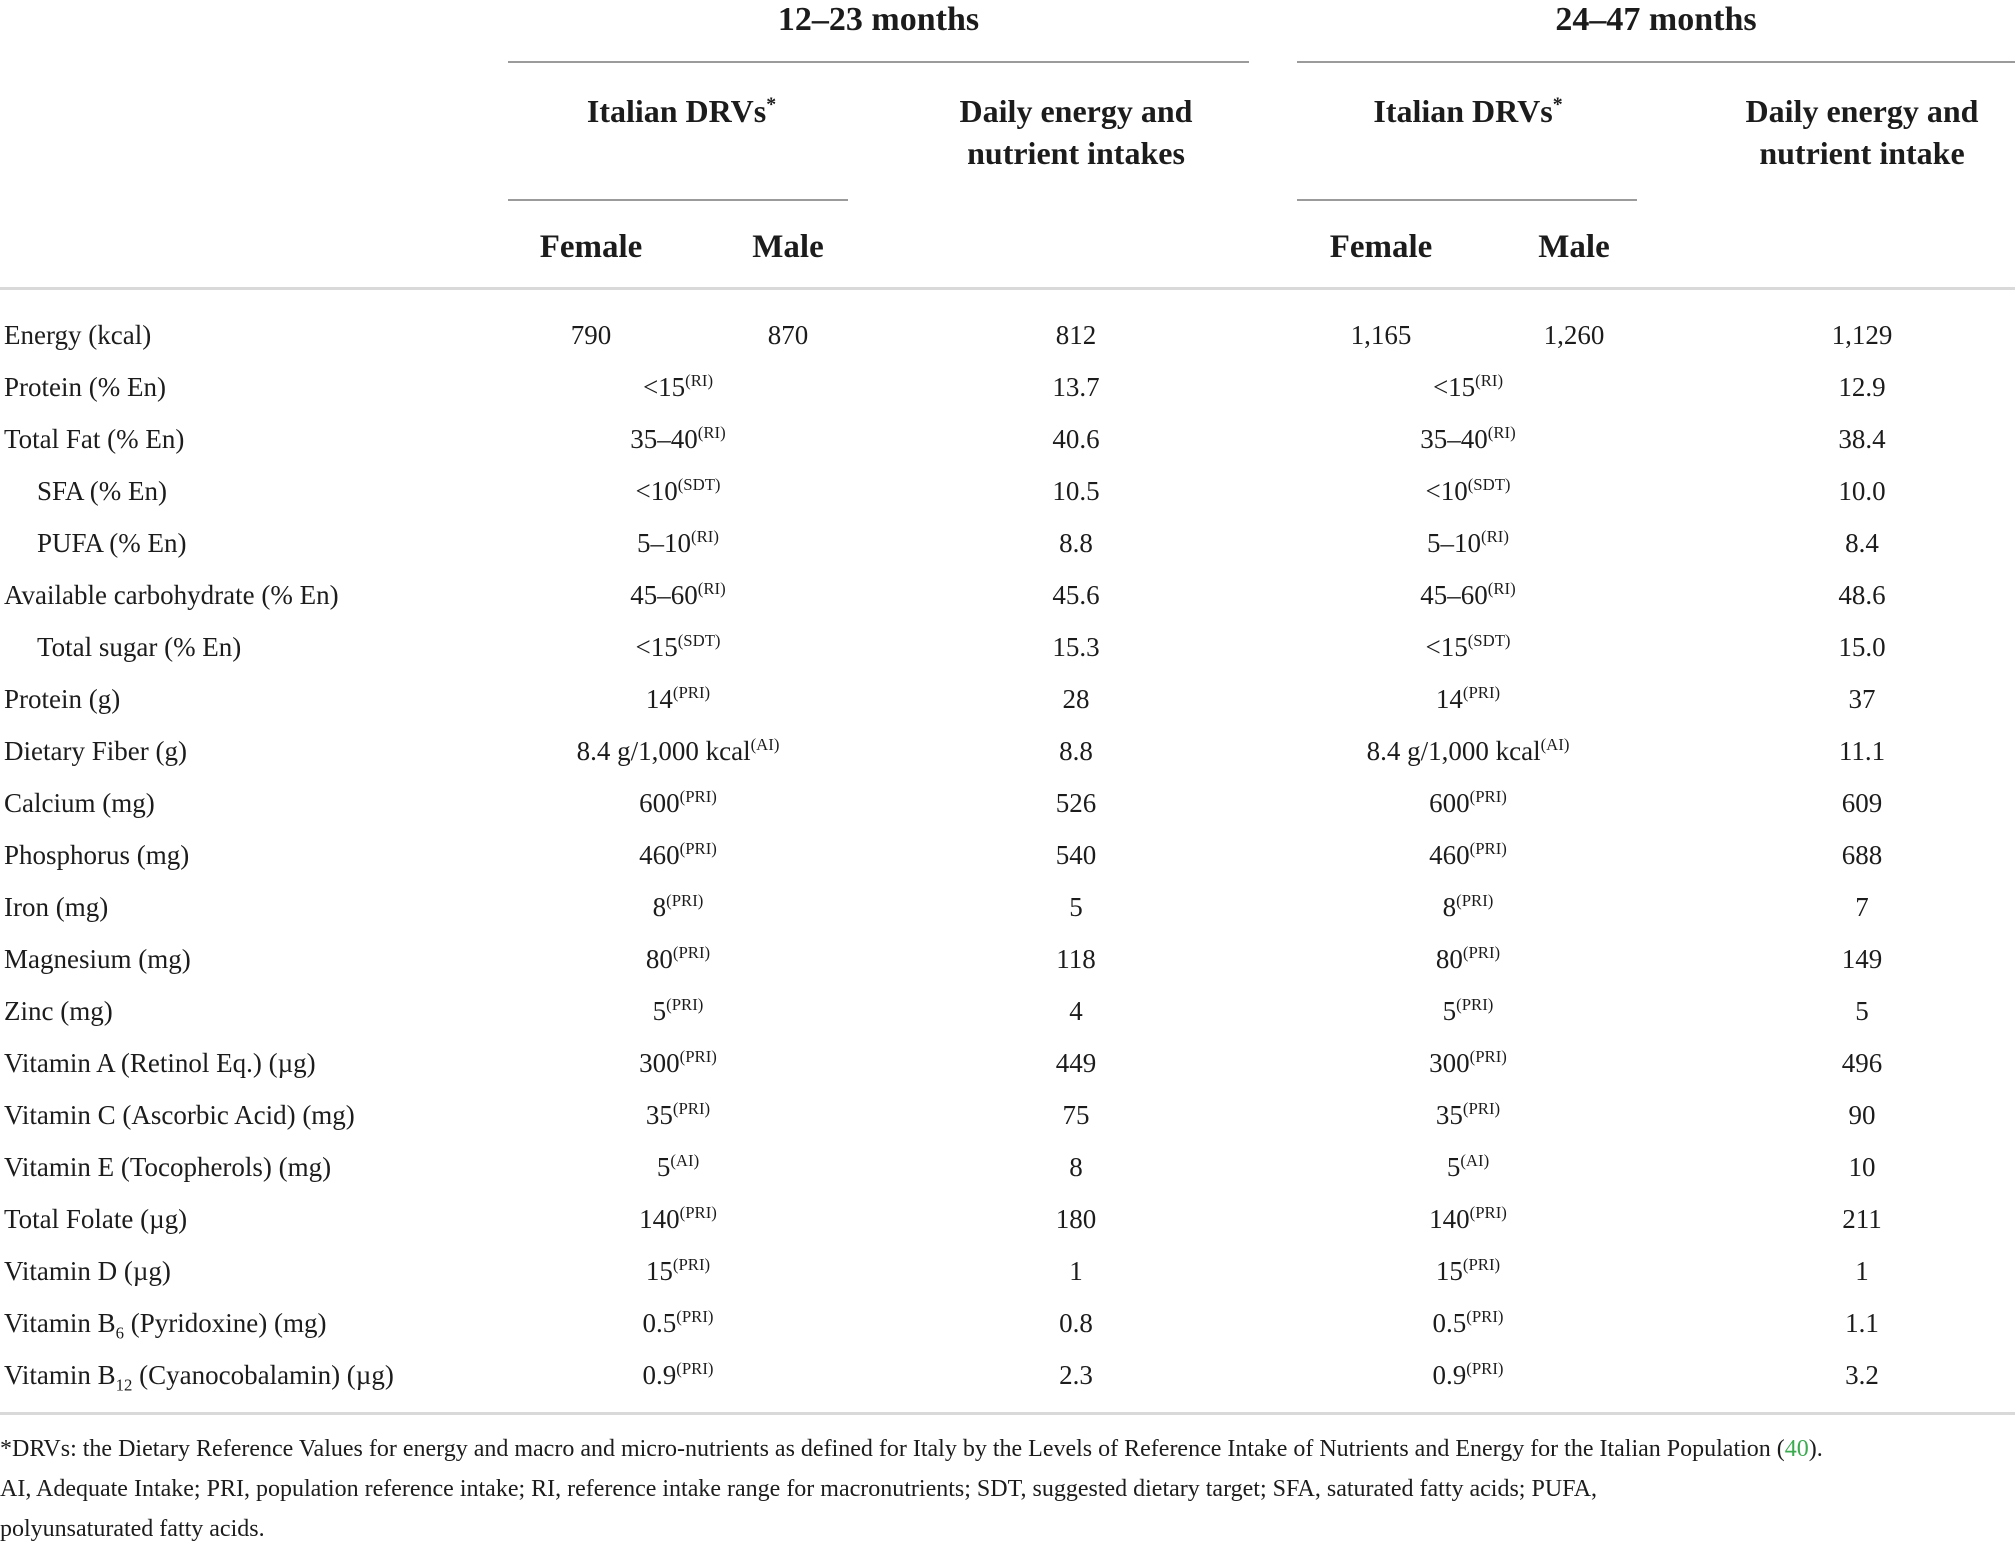 The image size is (2015, 1541). What do you see at coordinates (62, 699) in the screenshot?
I see `row-label: Protein (g)` at bounding box center [62, 699].